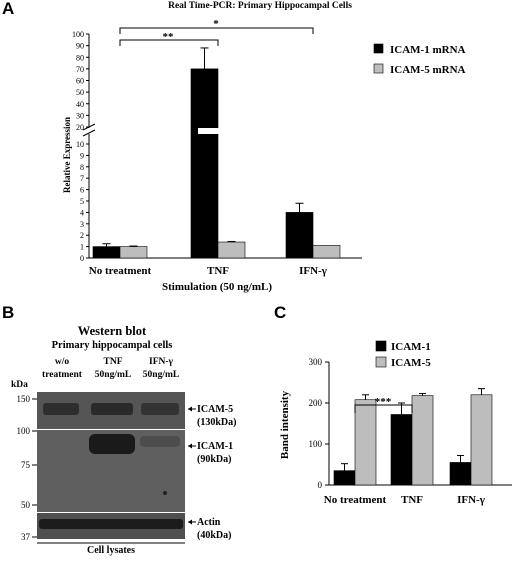 Image resolution: width=520 pixels, height=561 pixels. I want to click on bar-icam-5-mrna-ifn, so click(326, 252).